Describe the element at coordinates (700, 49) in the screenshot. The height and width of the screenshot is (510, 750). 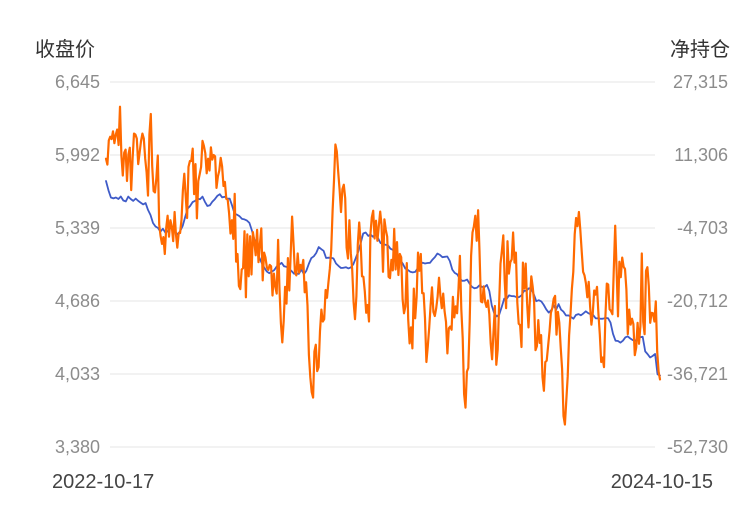
I see `right-axis-title: 净持仓` at that location.